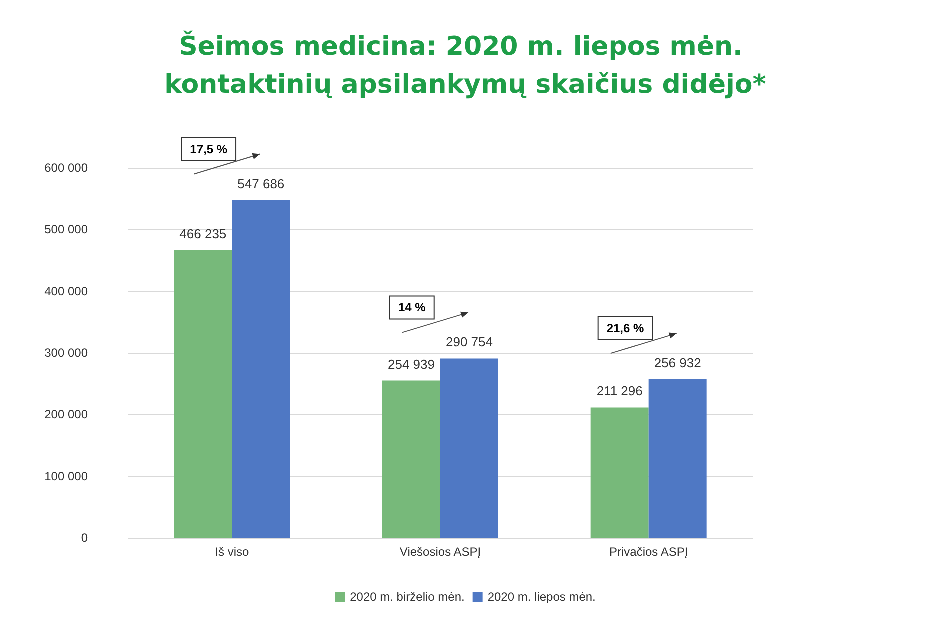 Image resolution: width=933 pixels, height=627 pixels. I want to click on chart-title: Šeimos medicina: 2020 m. liepos mėn. kontaktinių apsilankymų skaičius didėjo*, so click(465, 65).